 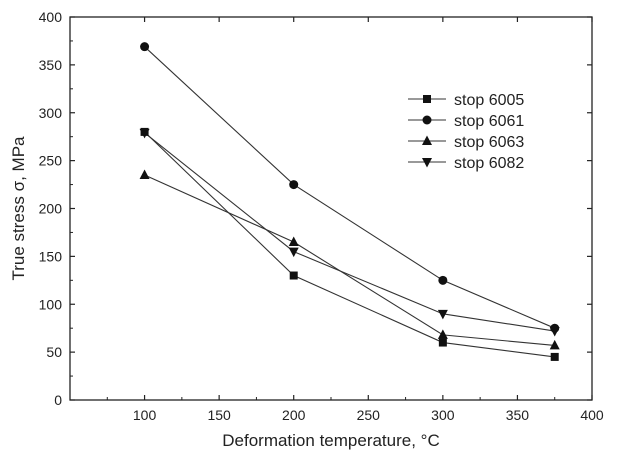 I want to click on legend-item: stop 6063, so click(x=466, y=142).